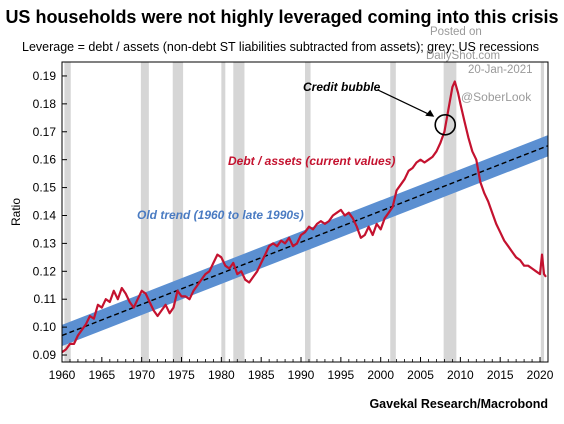 Image resolution: width=564 pixels, height=424 pixels. I want to click on x-tick-label: 1985, so click(261, 375).